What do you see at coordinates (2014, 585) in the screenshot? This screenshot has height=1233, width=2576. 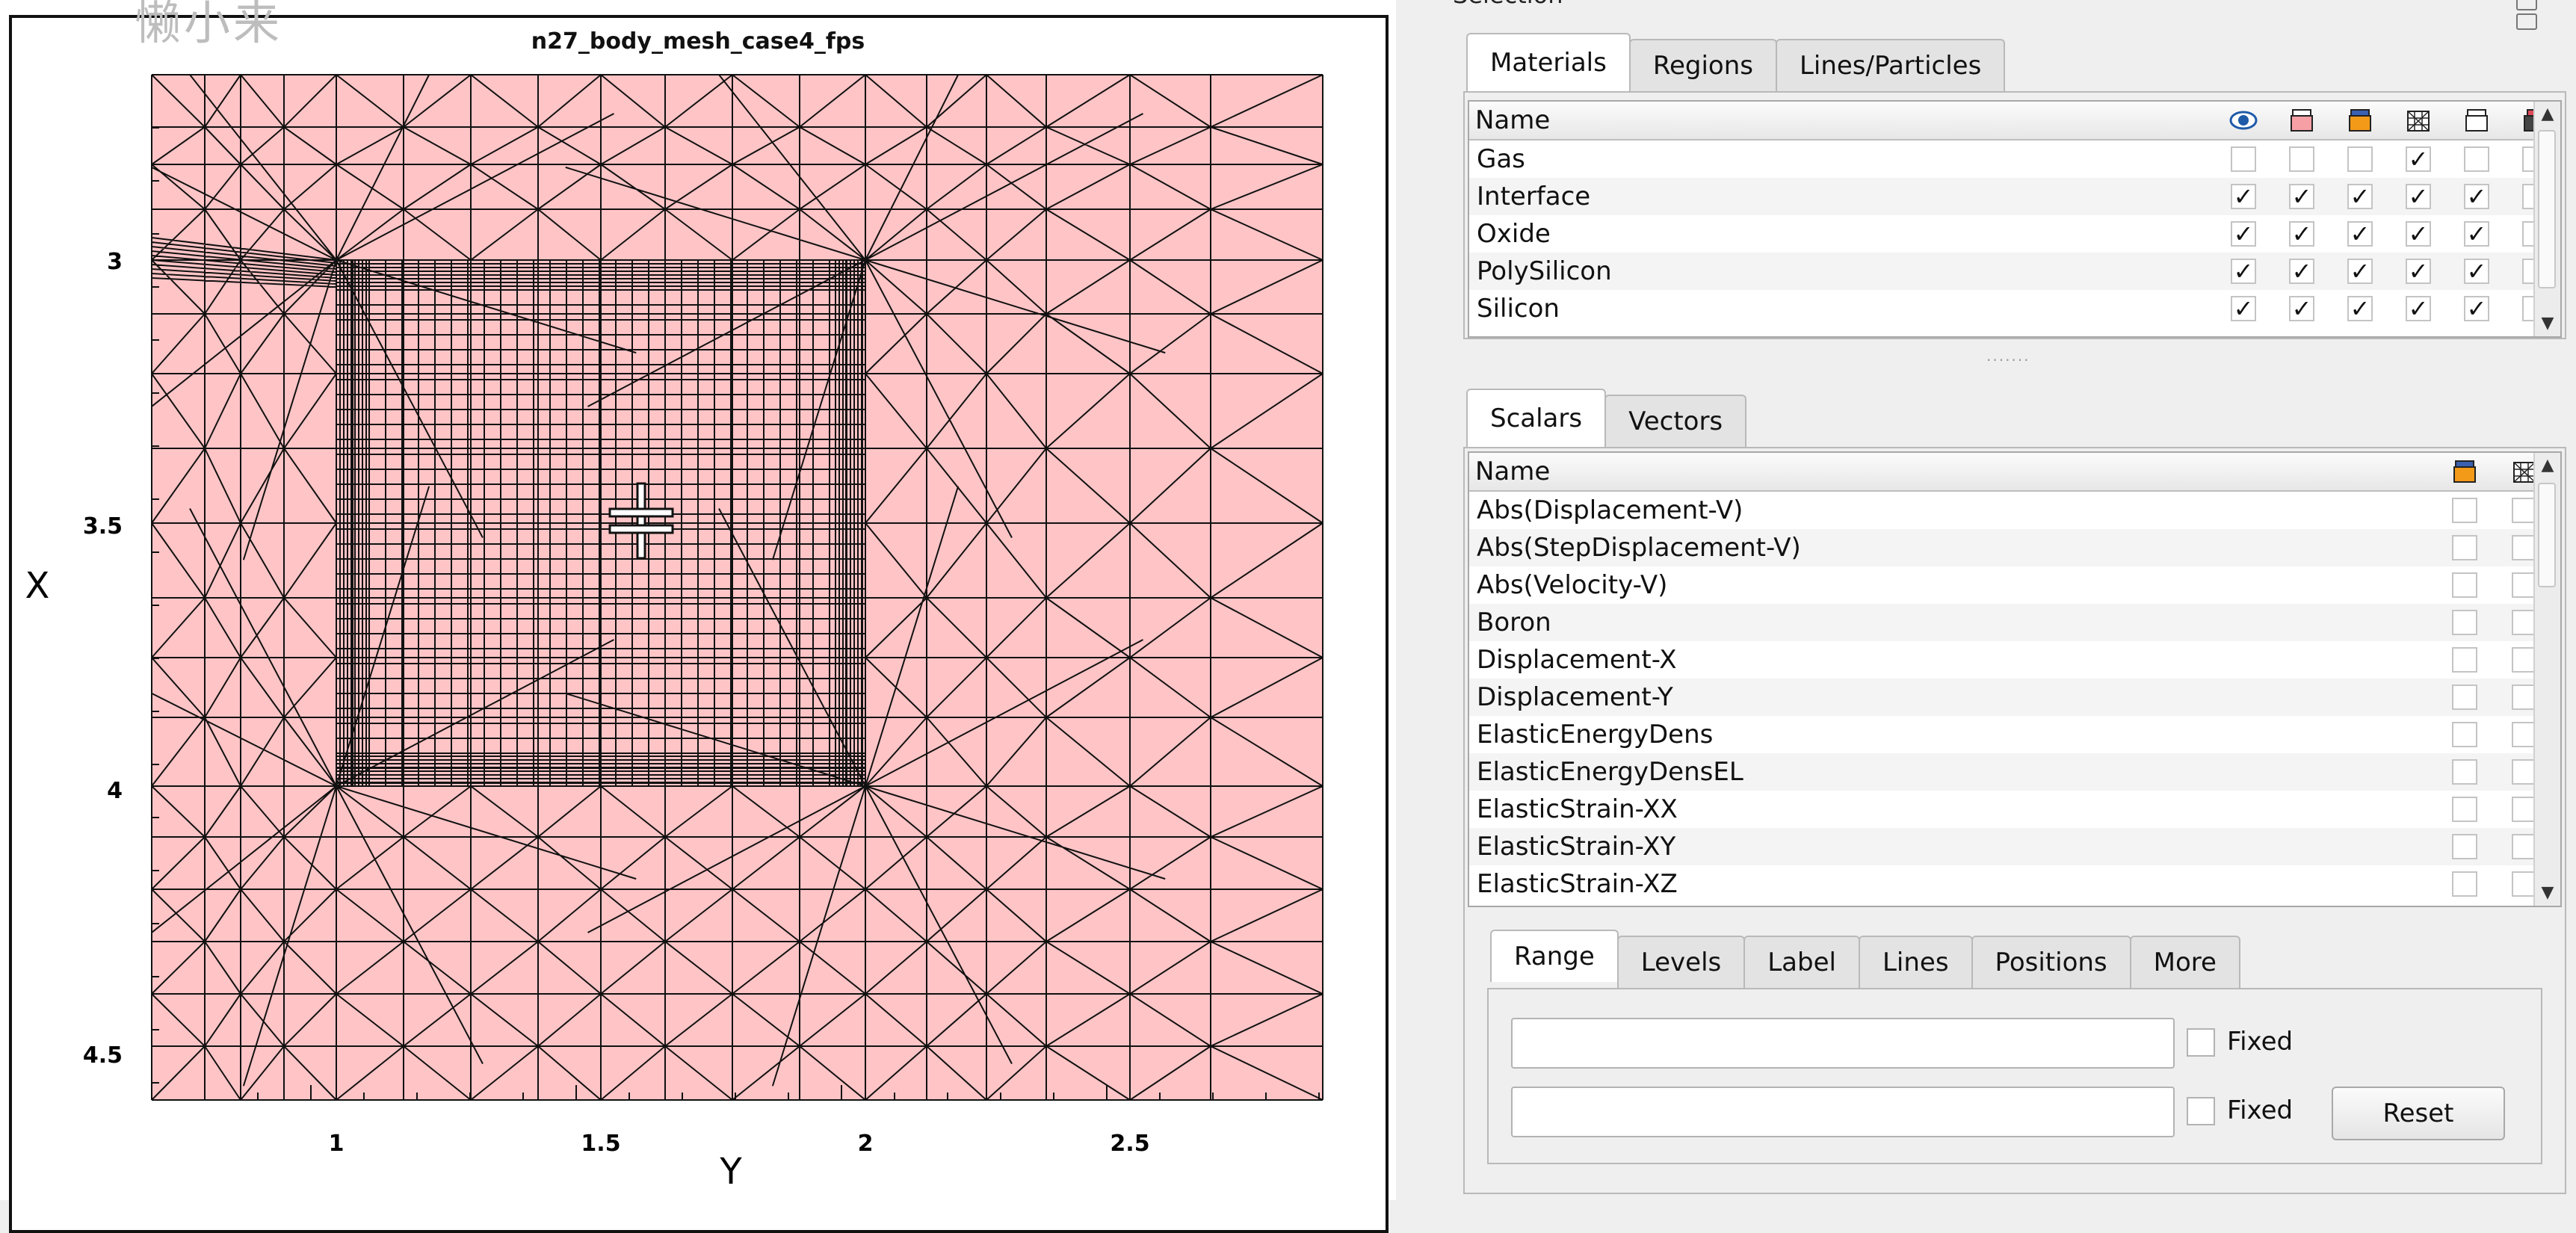 I see `scalar-row: Abs(Velocity-V)` at bounding box center [2014, 585].